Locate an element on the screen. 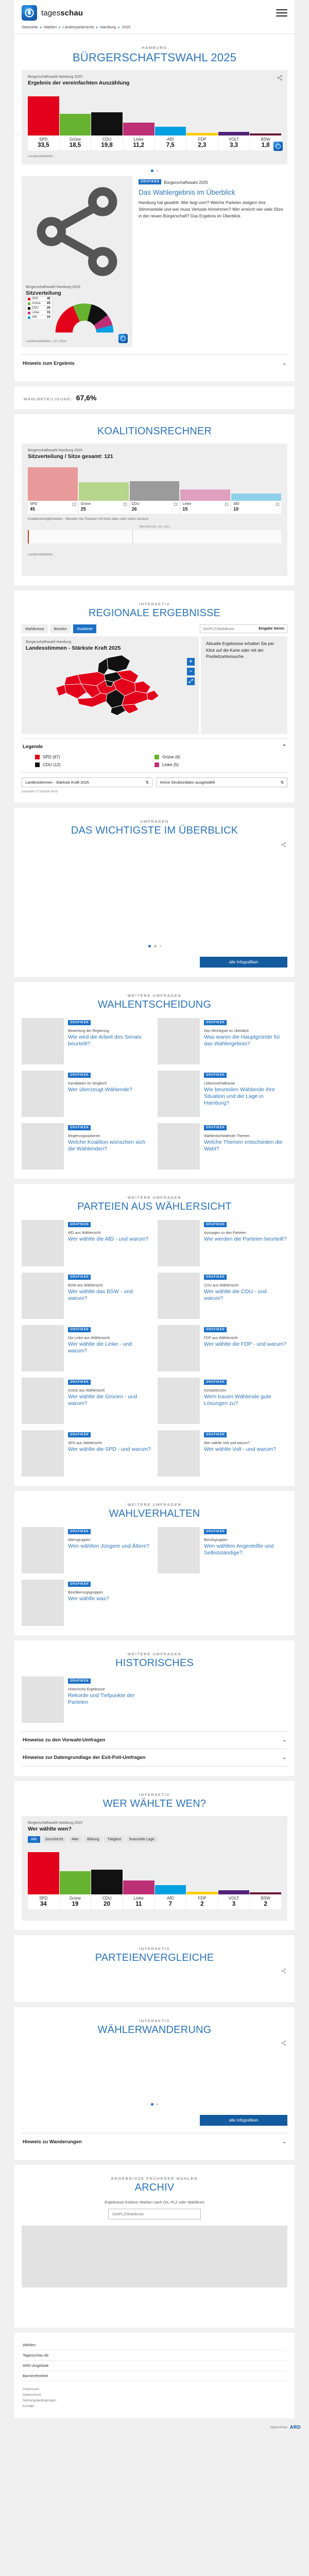  hamburg-map is located at coordinates (110, 688).